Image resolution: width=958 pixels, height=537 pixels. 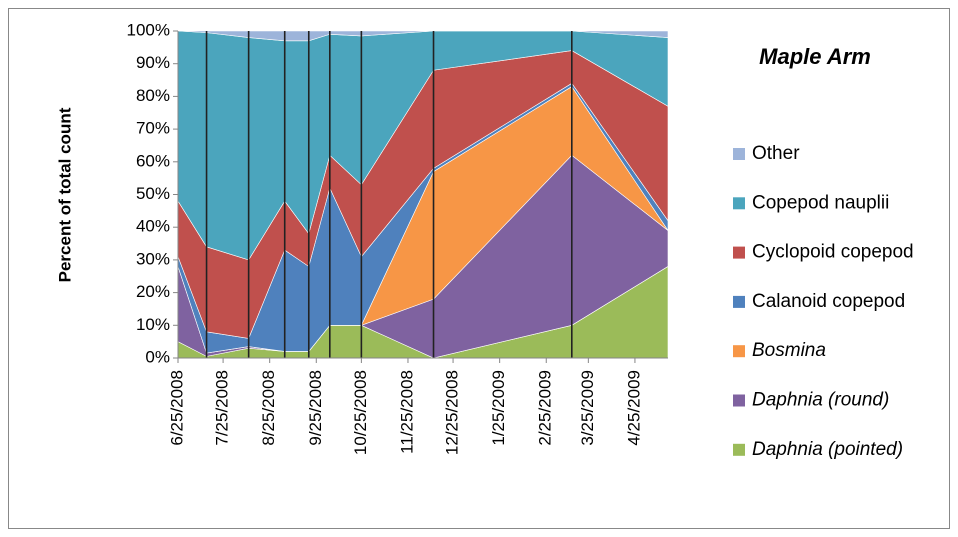 I want to click on area, so click(x=423, y=36).